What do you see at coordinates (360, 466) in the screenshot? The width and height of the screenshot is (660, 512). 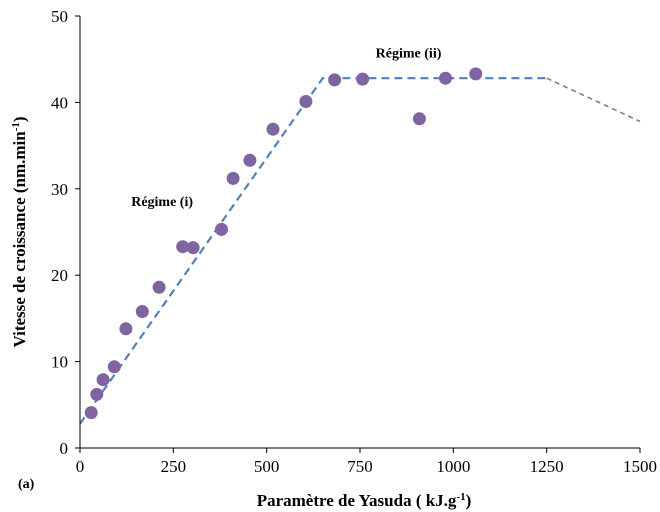 I see `x-tick-label: 750` at bounding box center [360, 466].